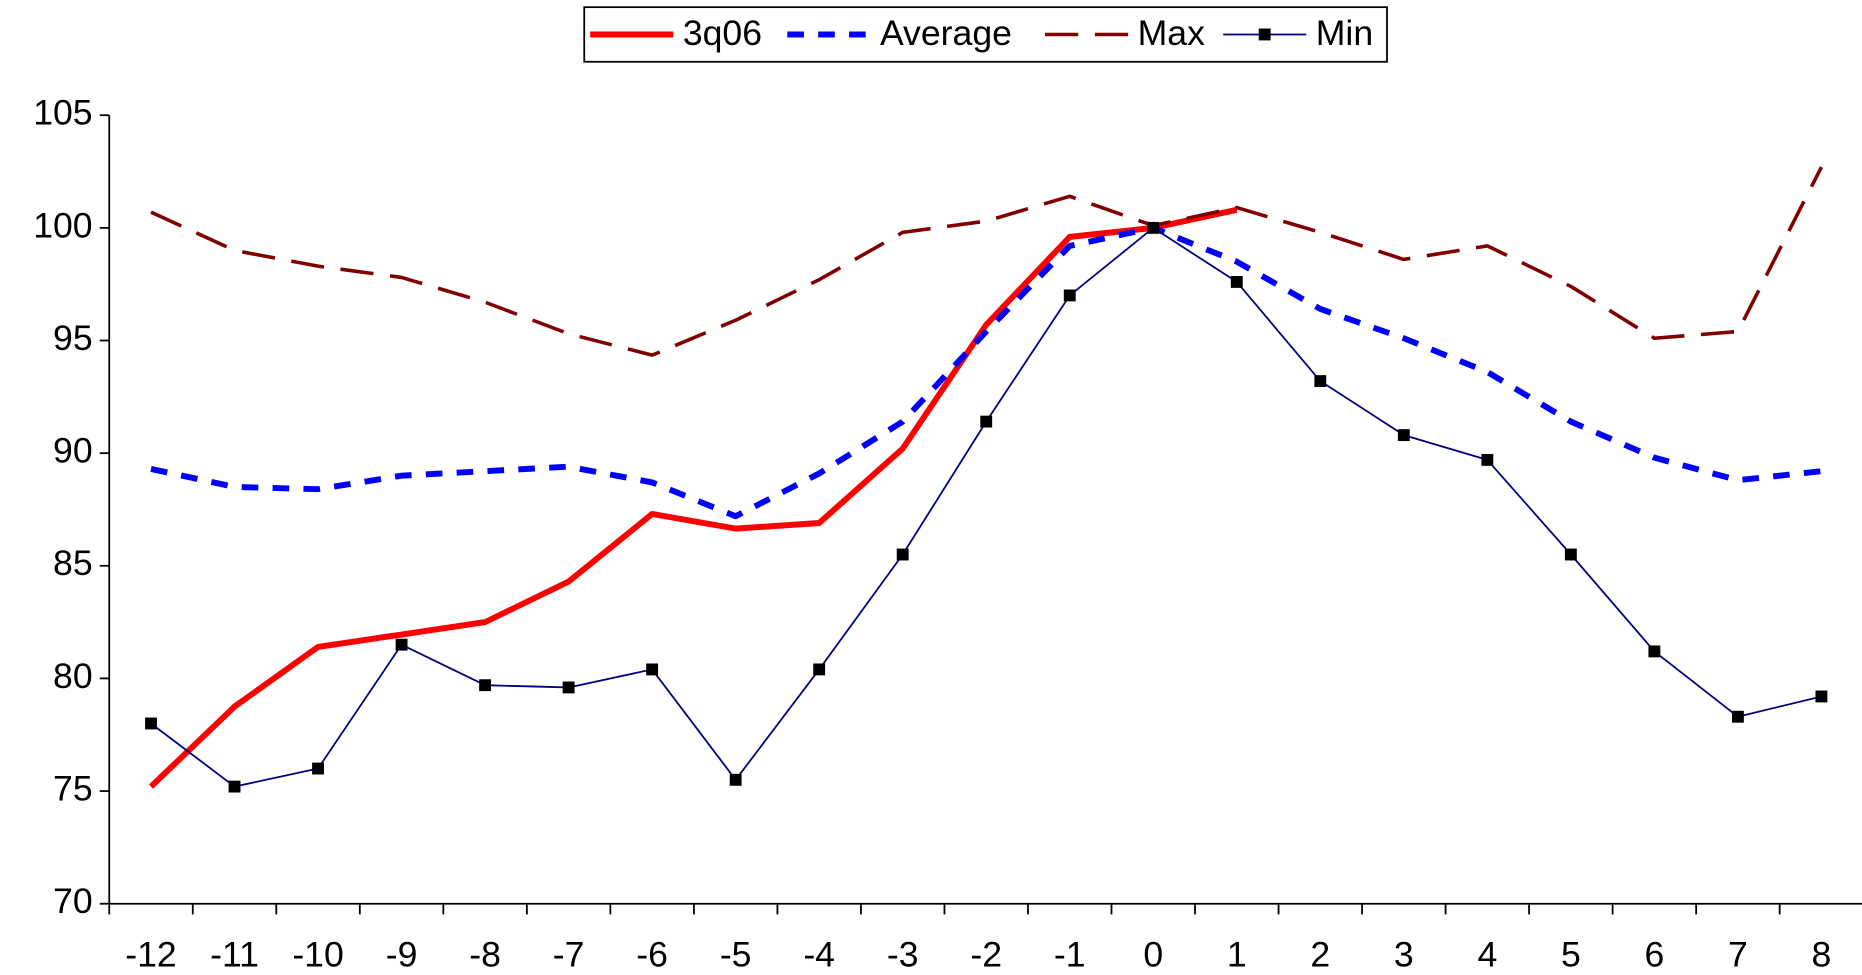 Image resolution: width=1862 pixels, height=975 pixels. What do you see at coordinates (903, 955) in the screenshot?
I see `x-tick-label: -3` at bounding box center [903, 955].